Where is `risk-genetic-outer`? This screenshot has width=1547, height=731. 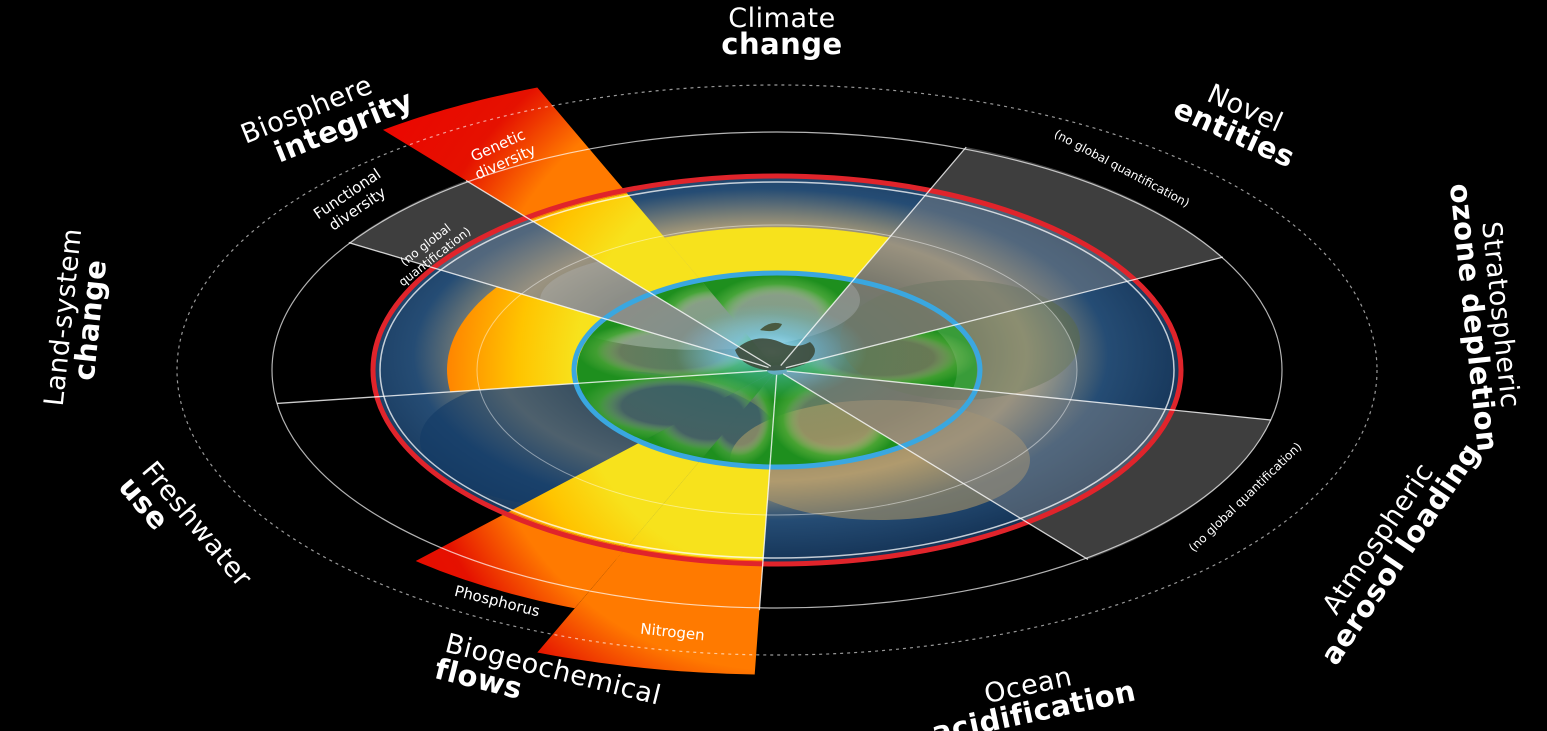 risk-genetic-outer is located at coordinates (505, 153).